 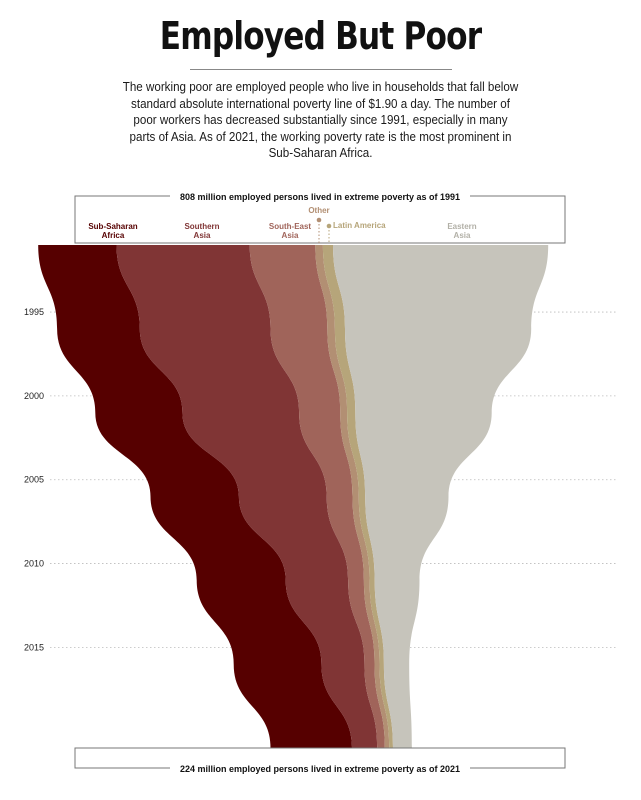 What do you see at coordinates (357, 496) in the screenshot?
I see `area-latam` at bounding box center [357, 496].